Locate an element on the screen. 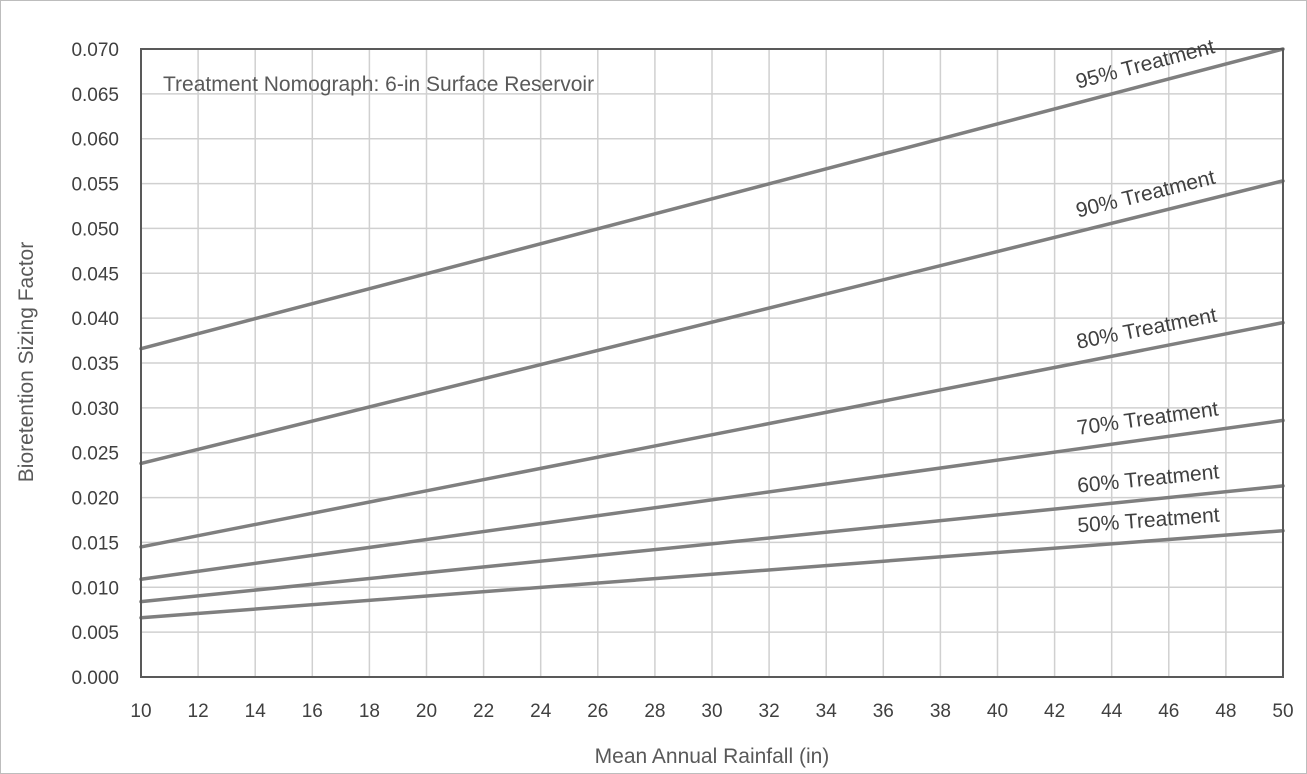 The height and width of the screenshot is (774, 1307). x-tick-label: 40 is located at coordinates (997, 711).